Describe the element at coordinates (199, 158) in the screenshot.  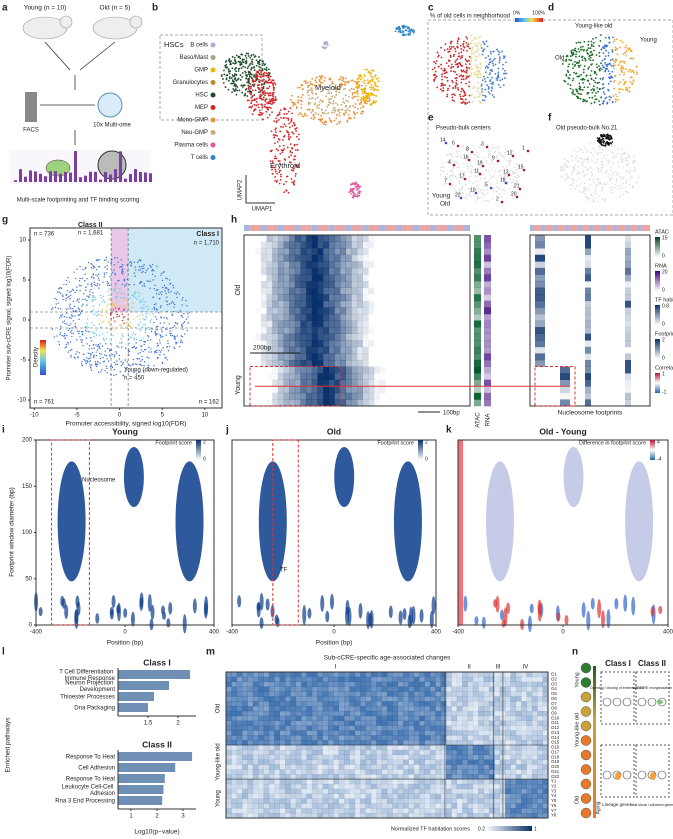
I see `legend-label: T cells` at that location.